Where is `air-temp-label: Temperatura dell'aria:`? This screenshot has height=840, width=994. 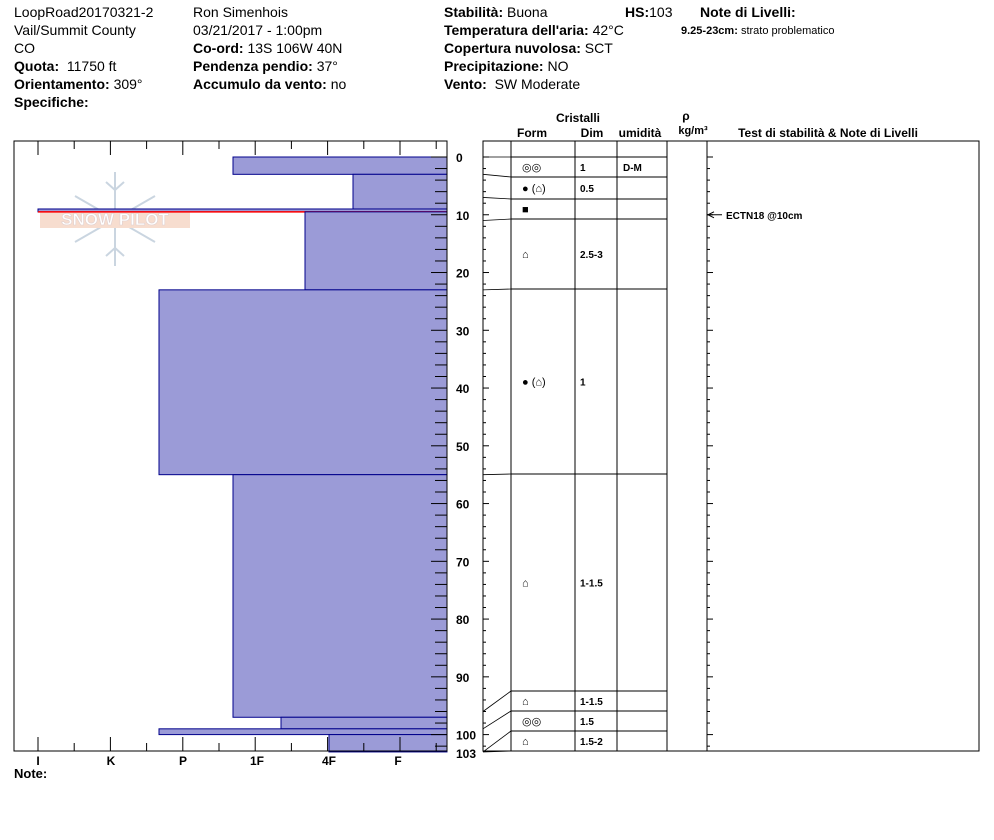 air-temp-label: Temperatura dell'aria: is located at coordinates (516, 30).